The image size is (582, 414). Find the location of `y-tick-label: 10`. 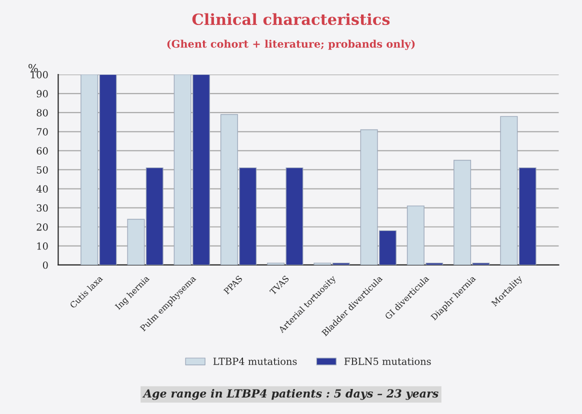

y-tick-label: 10 is located at coordinates (42, 246).